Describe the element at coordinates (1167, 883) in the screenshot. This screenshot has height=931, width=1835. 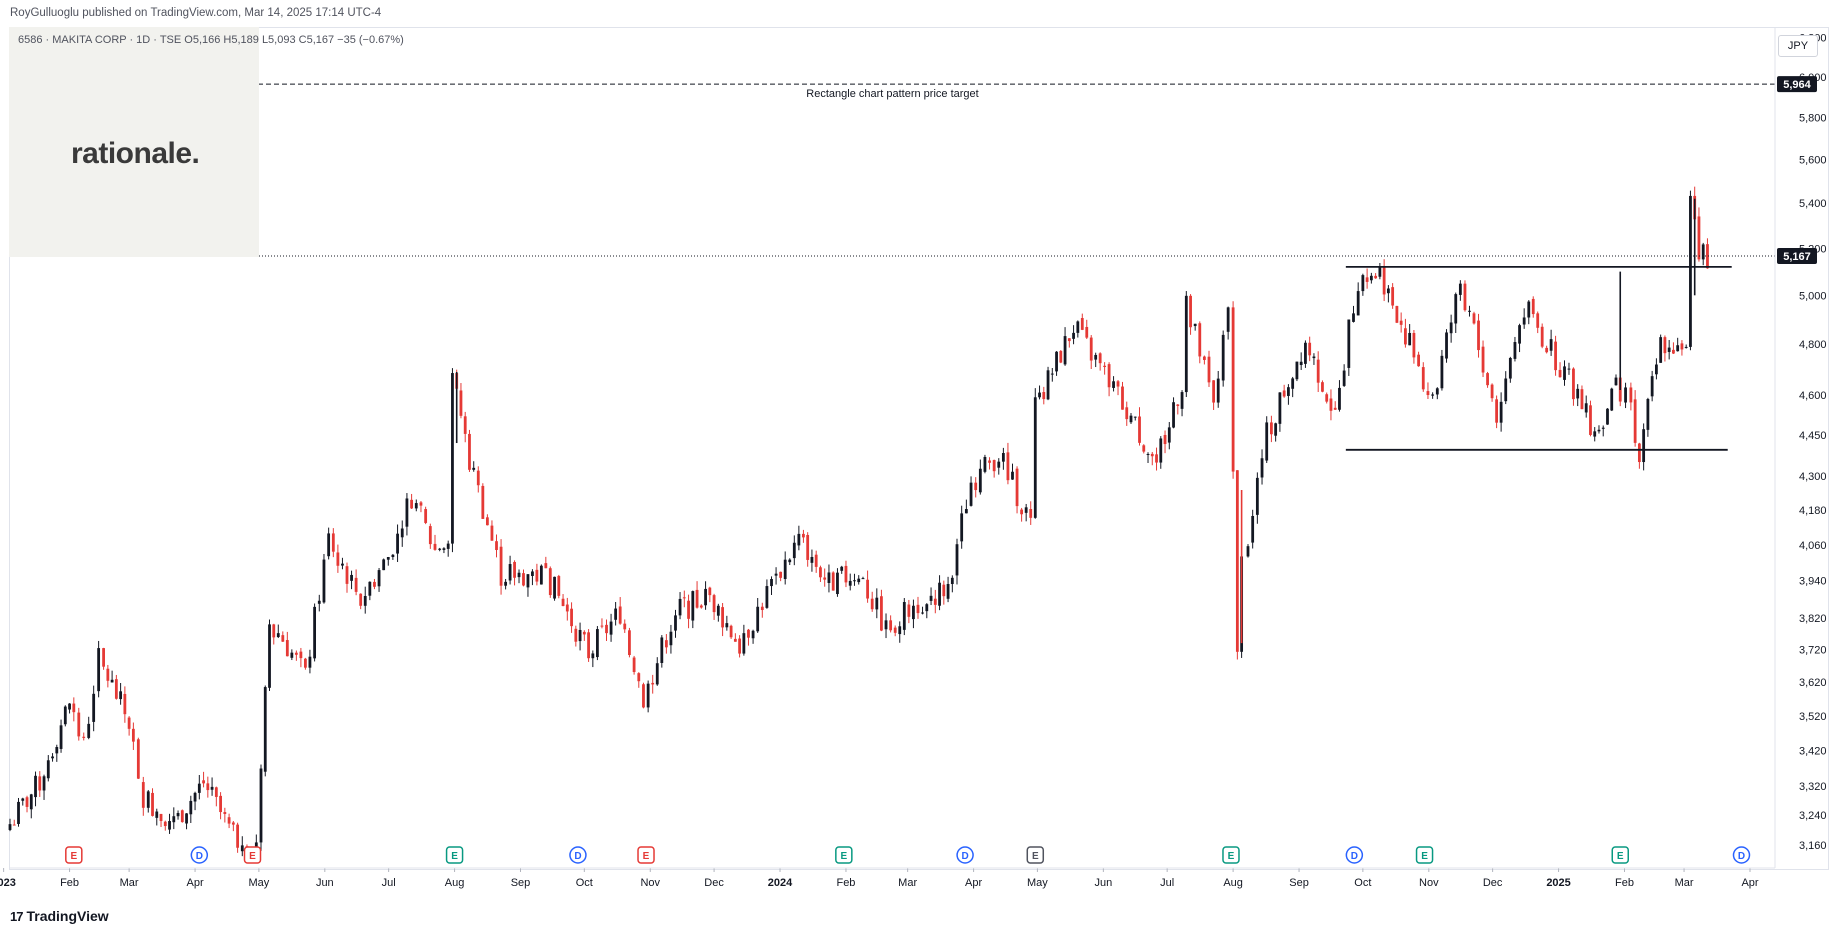
I see `time-tick-label: Jul` at that location.